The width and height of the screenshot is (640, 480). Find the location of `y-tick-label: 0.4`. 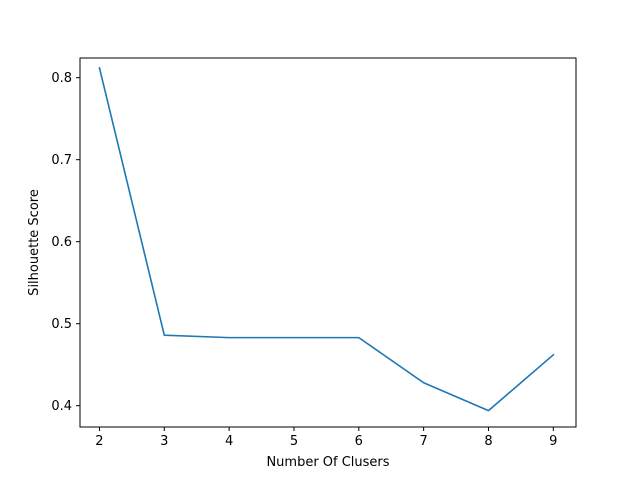

y-tick-label: 0.4 is located at coordinates (61, 406).